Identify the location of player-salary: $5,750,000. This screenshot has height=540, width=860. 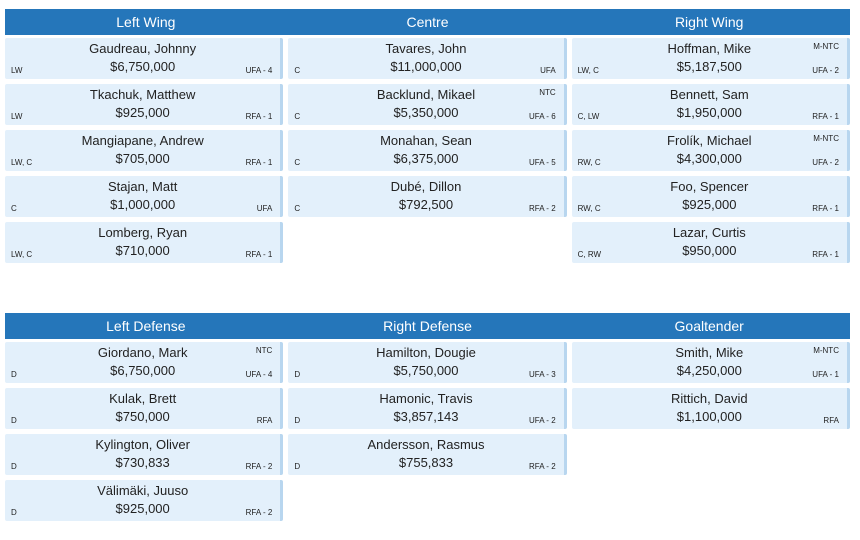
(426, 370).